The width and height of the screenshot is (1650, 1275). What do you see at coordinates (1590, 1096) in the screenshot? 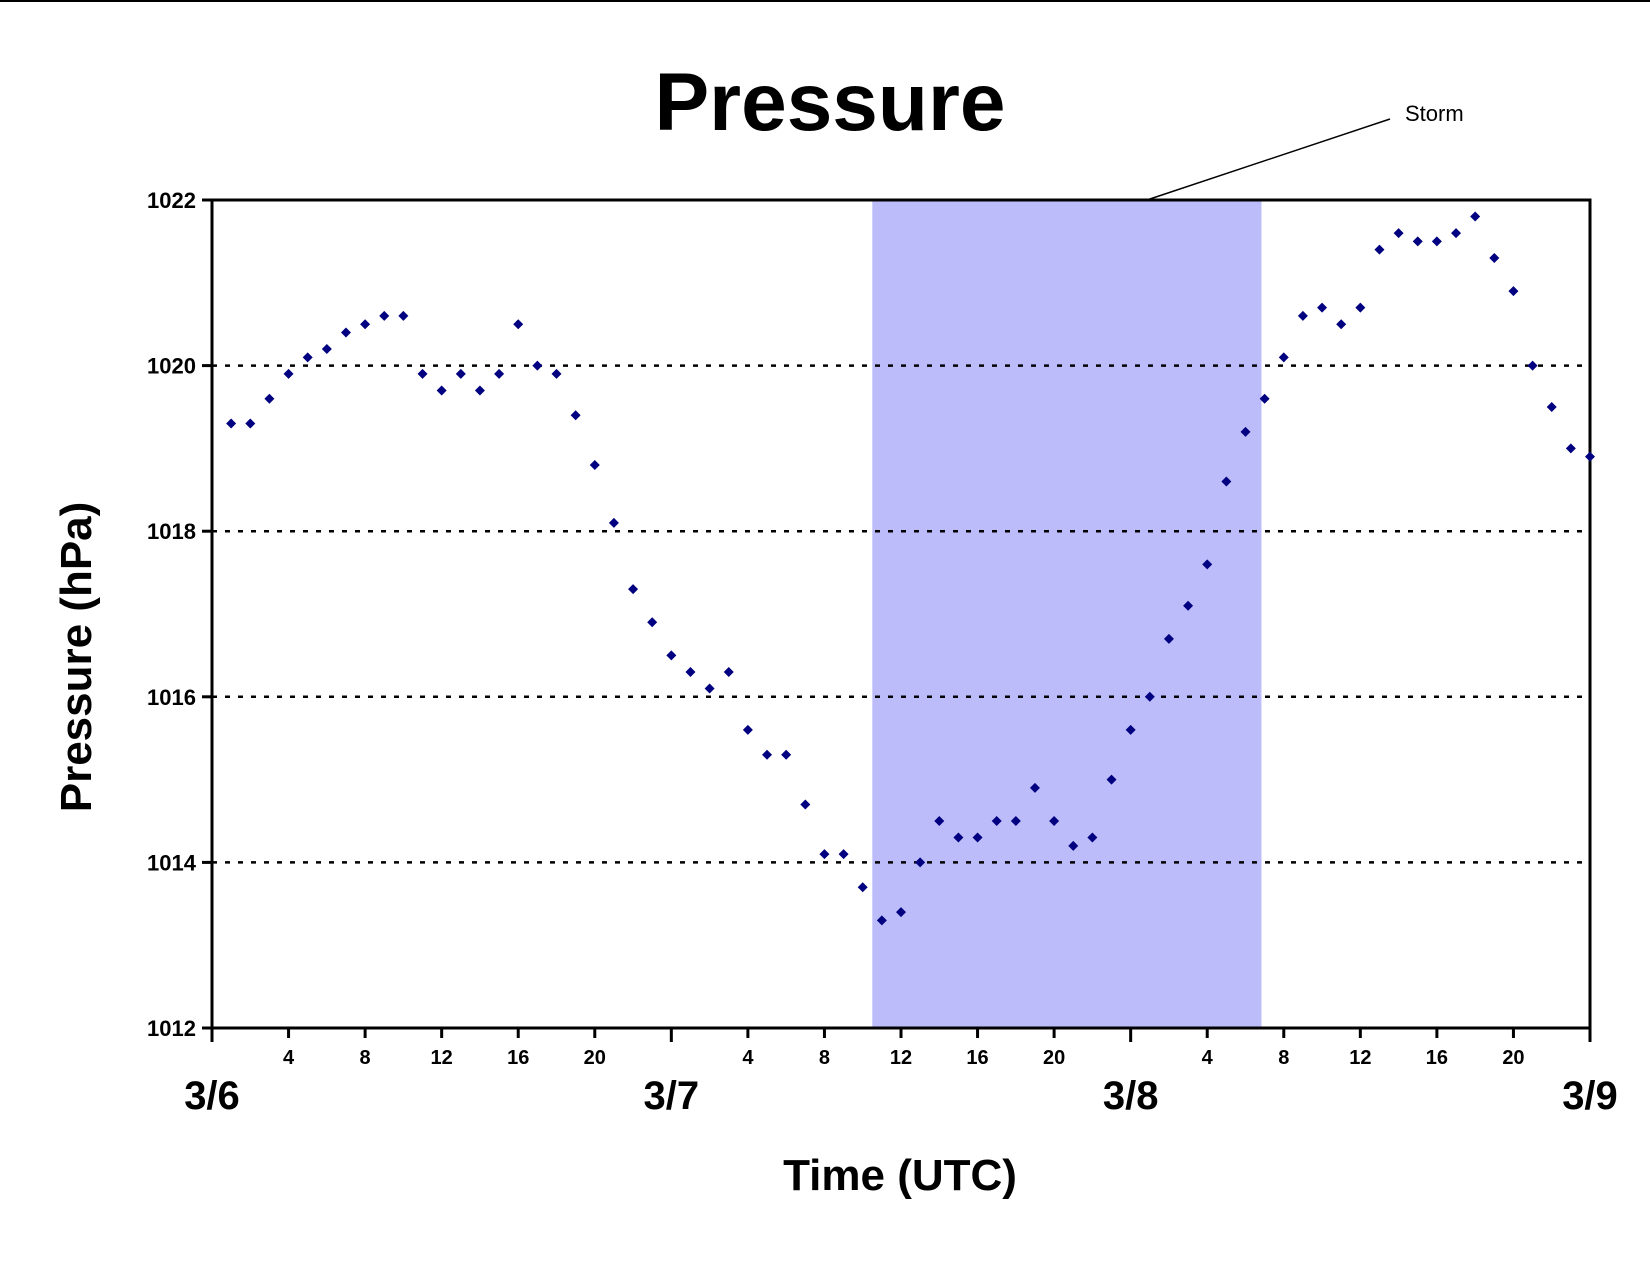
I see `day-label: 3/9` at bounding box center [1590, 1096].